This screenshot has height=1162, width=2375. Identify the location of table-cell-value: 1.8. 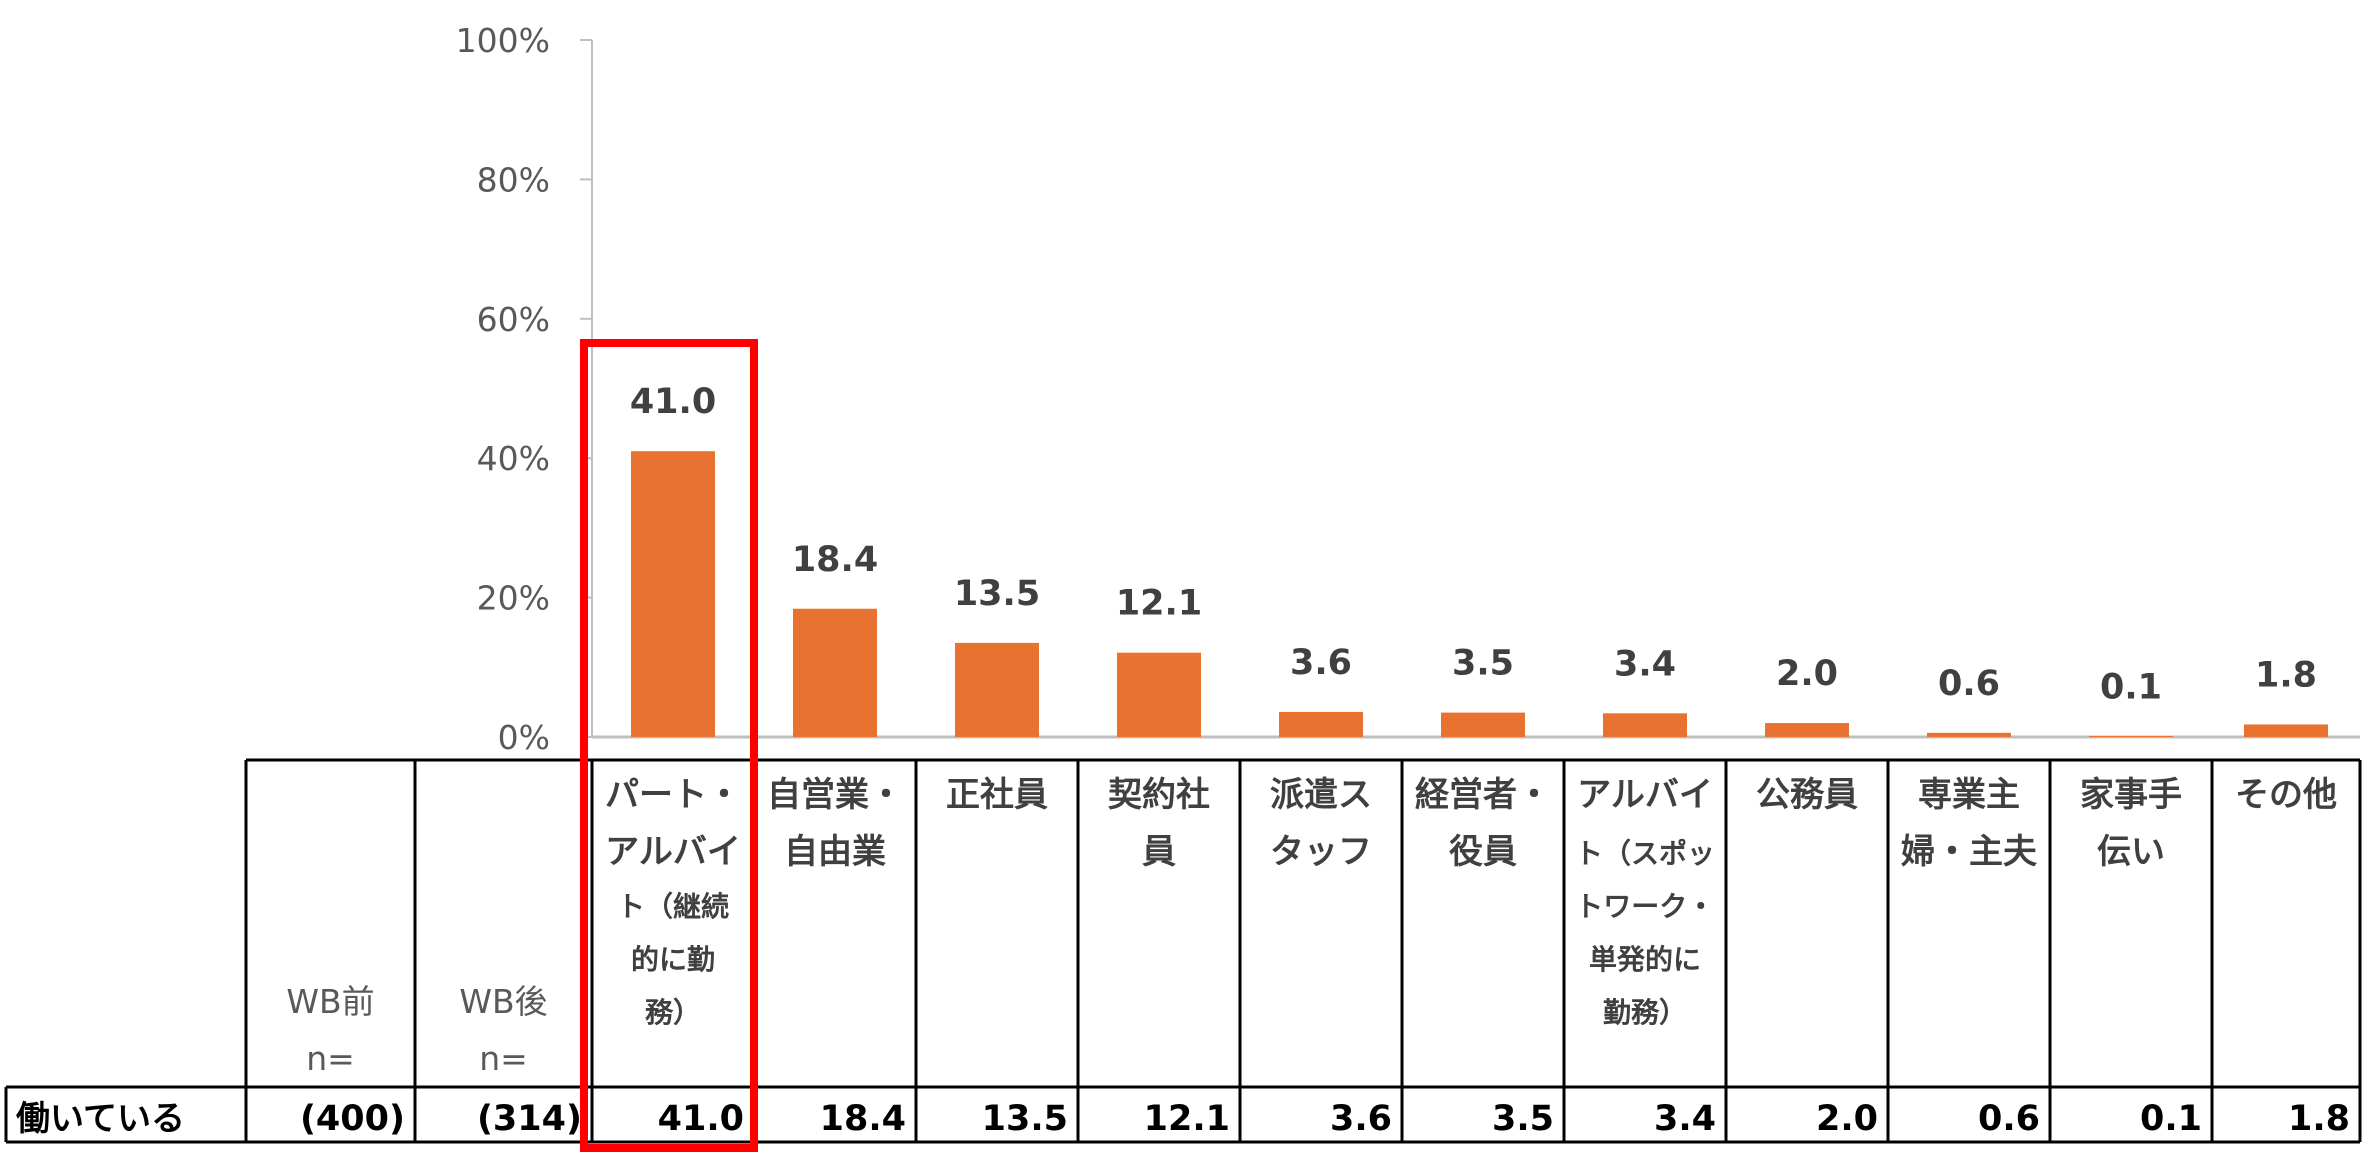
(2319, 1119).